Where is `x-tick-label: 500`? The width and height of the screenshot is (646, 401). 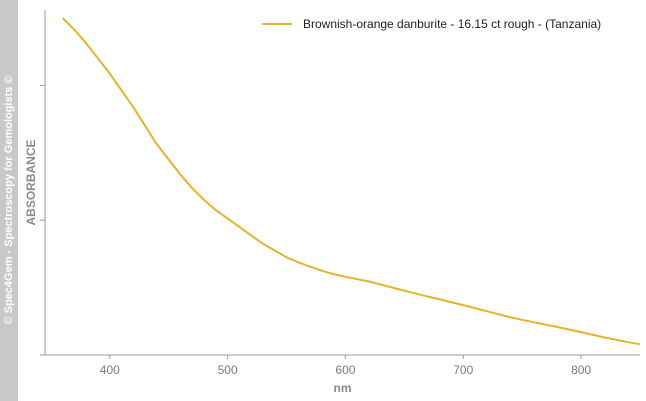 x-tick-label: 500 is located at coordinates (228, 370).